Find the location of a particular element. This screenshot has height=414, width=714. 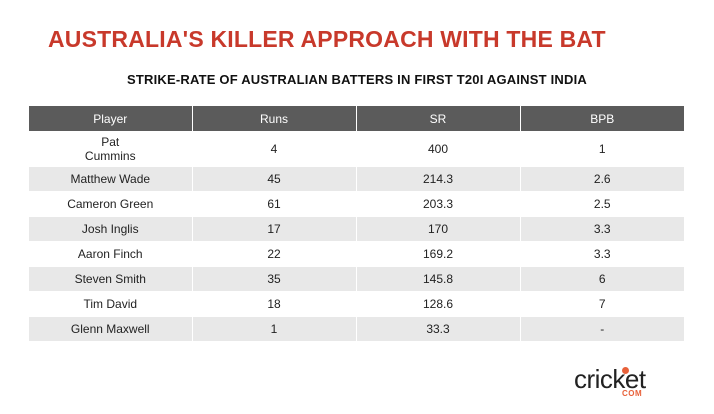

cell-text: 7 is located at coordinates (602, 304).